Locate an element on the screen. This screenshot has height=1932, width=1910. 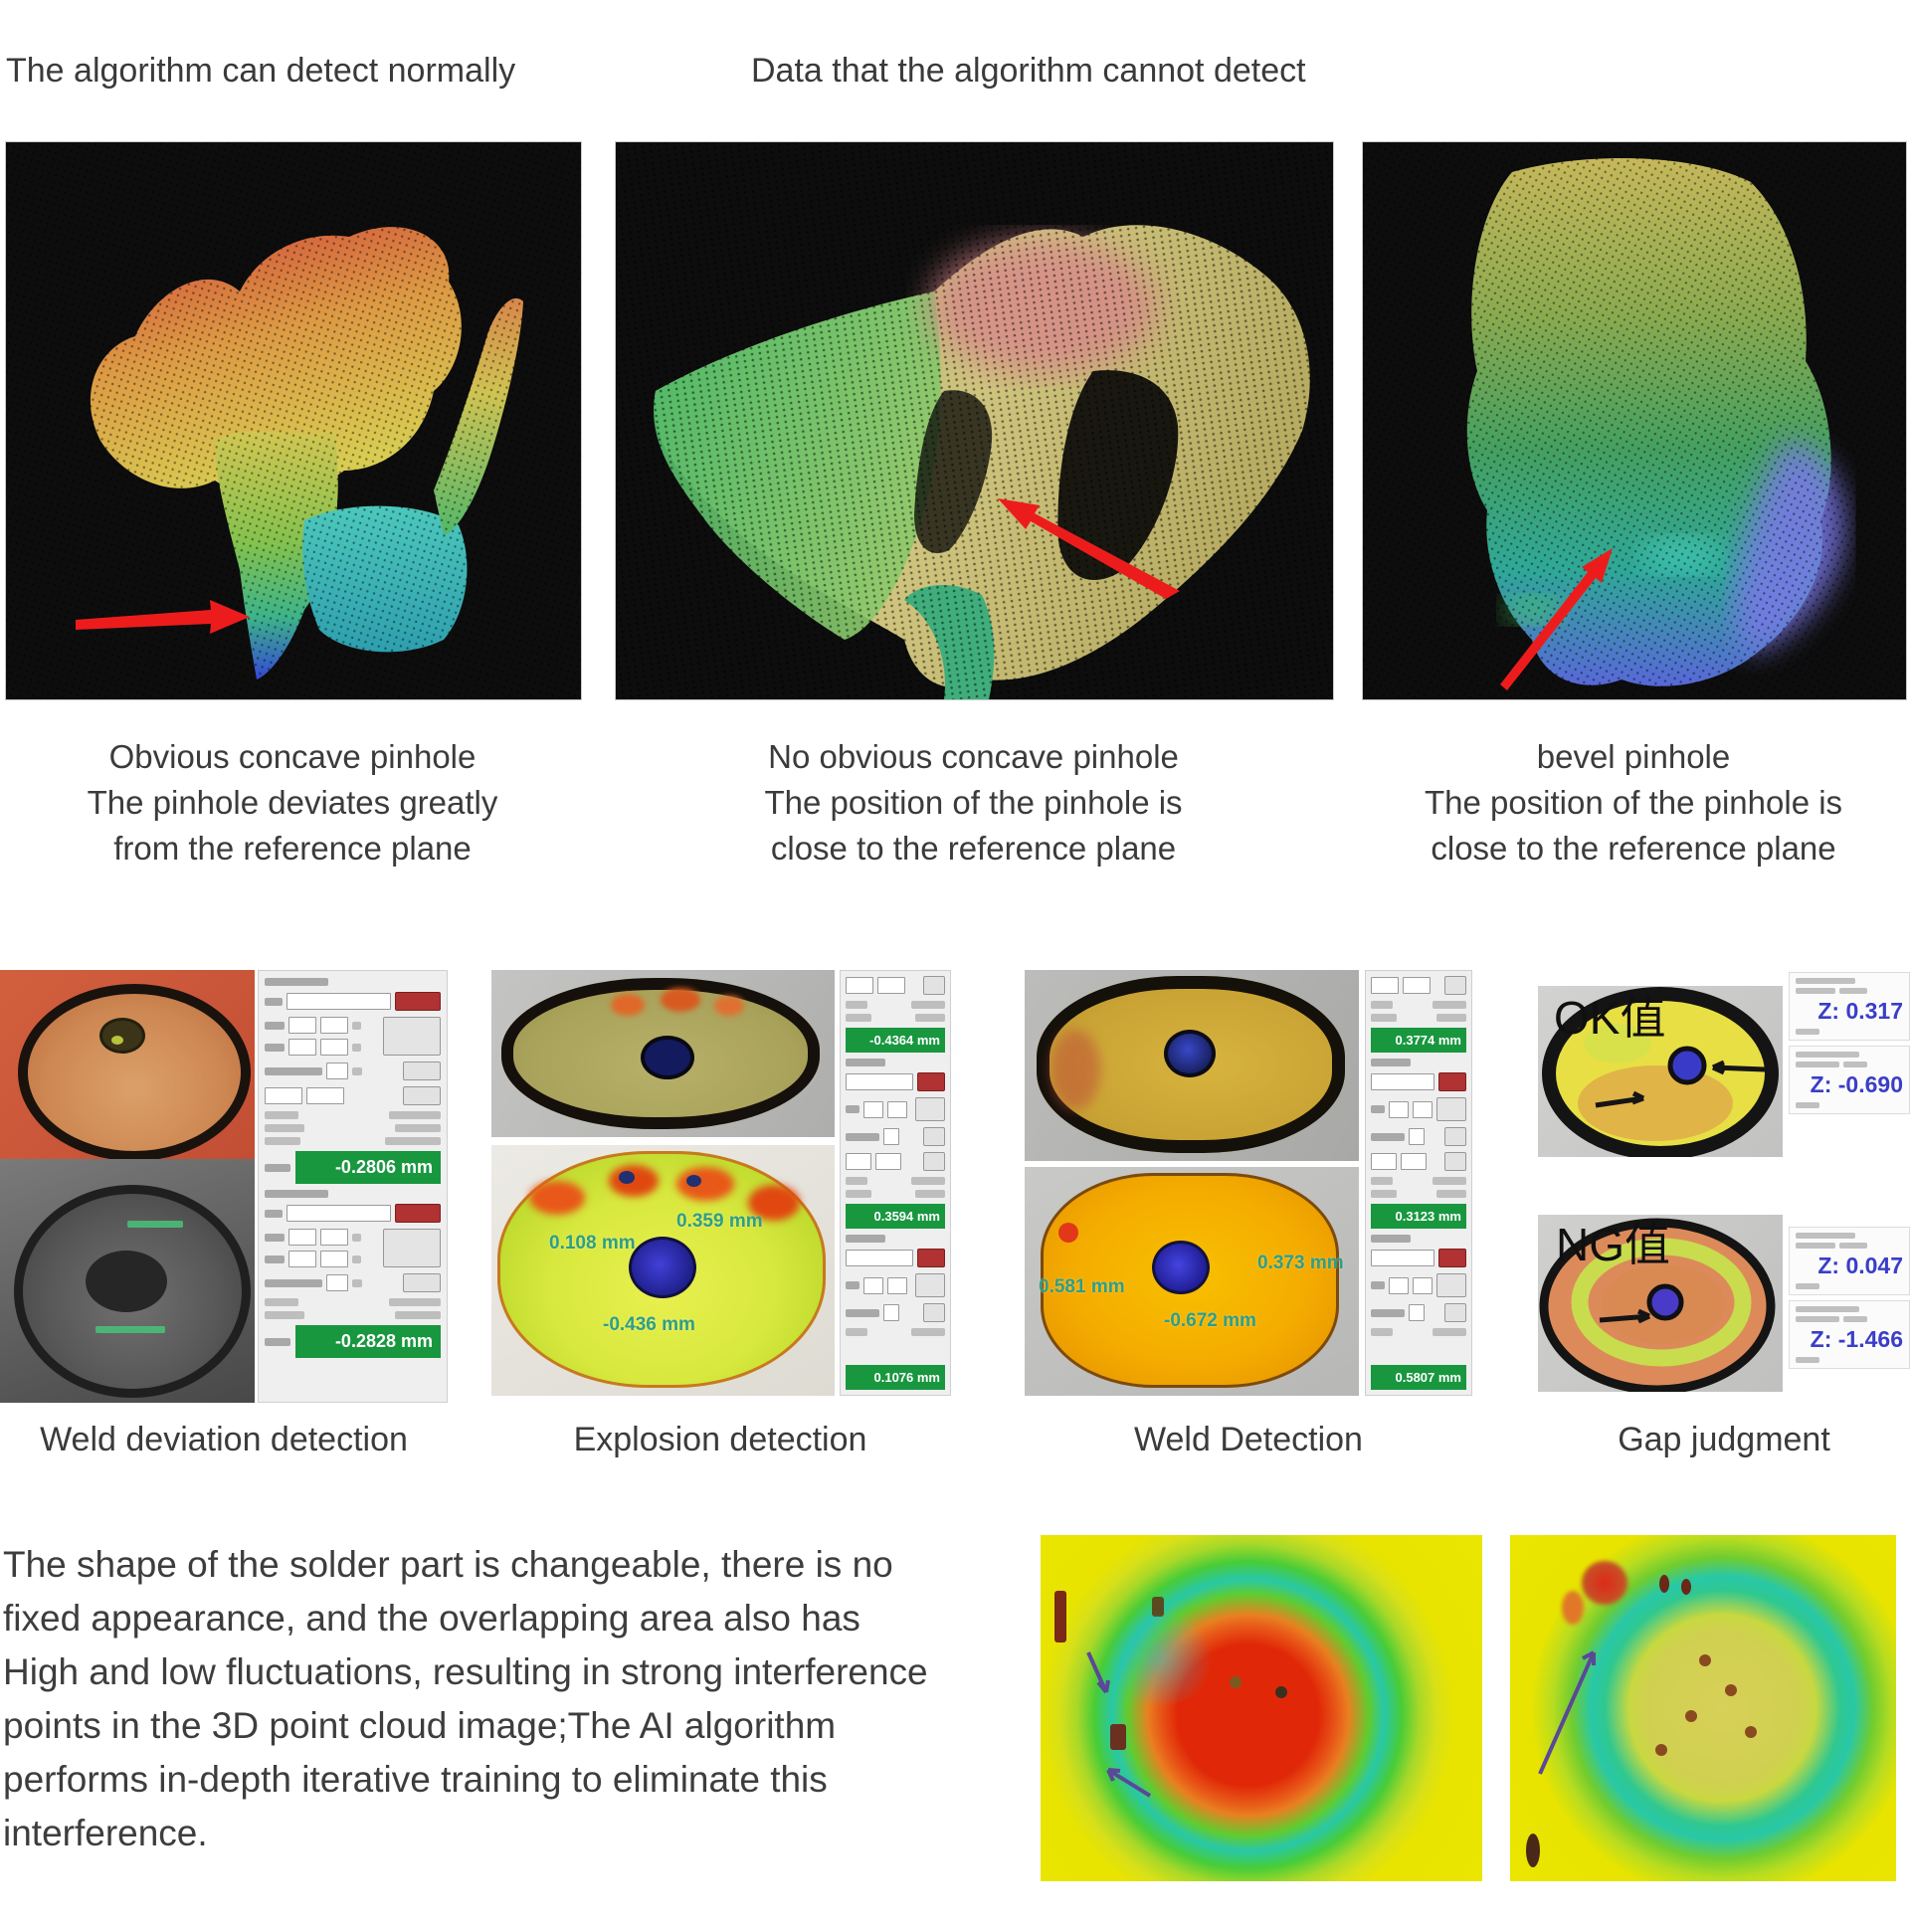
result-value: 0.3594 mm is located at coordinates (895, 1216).